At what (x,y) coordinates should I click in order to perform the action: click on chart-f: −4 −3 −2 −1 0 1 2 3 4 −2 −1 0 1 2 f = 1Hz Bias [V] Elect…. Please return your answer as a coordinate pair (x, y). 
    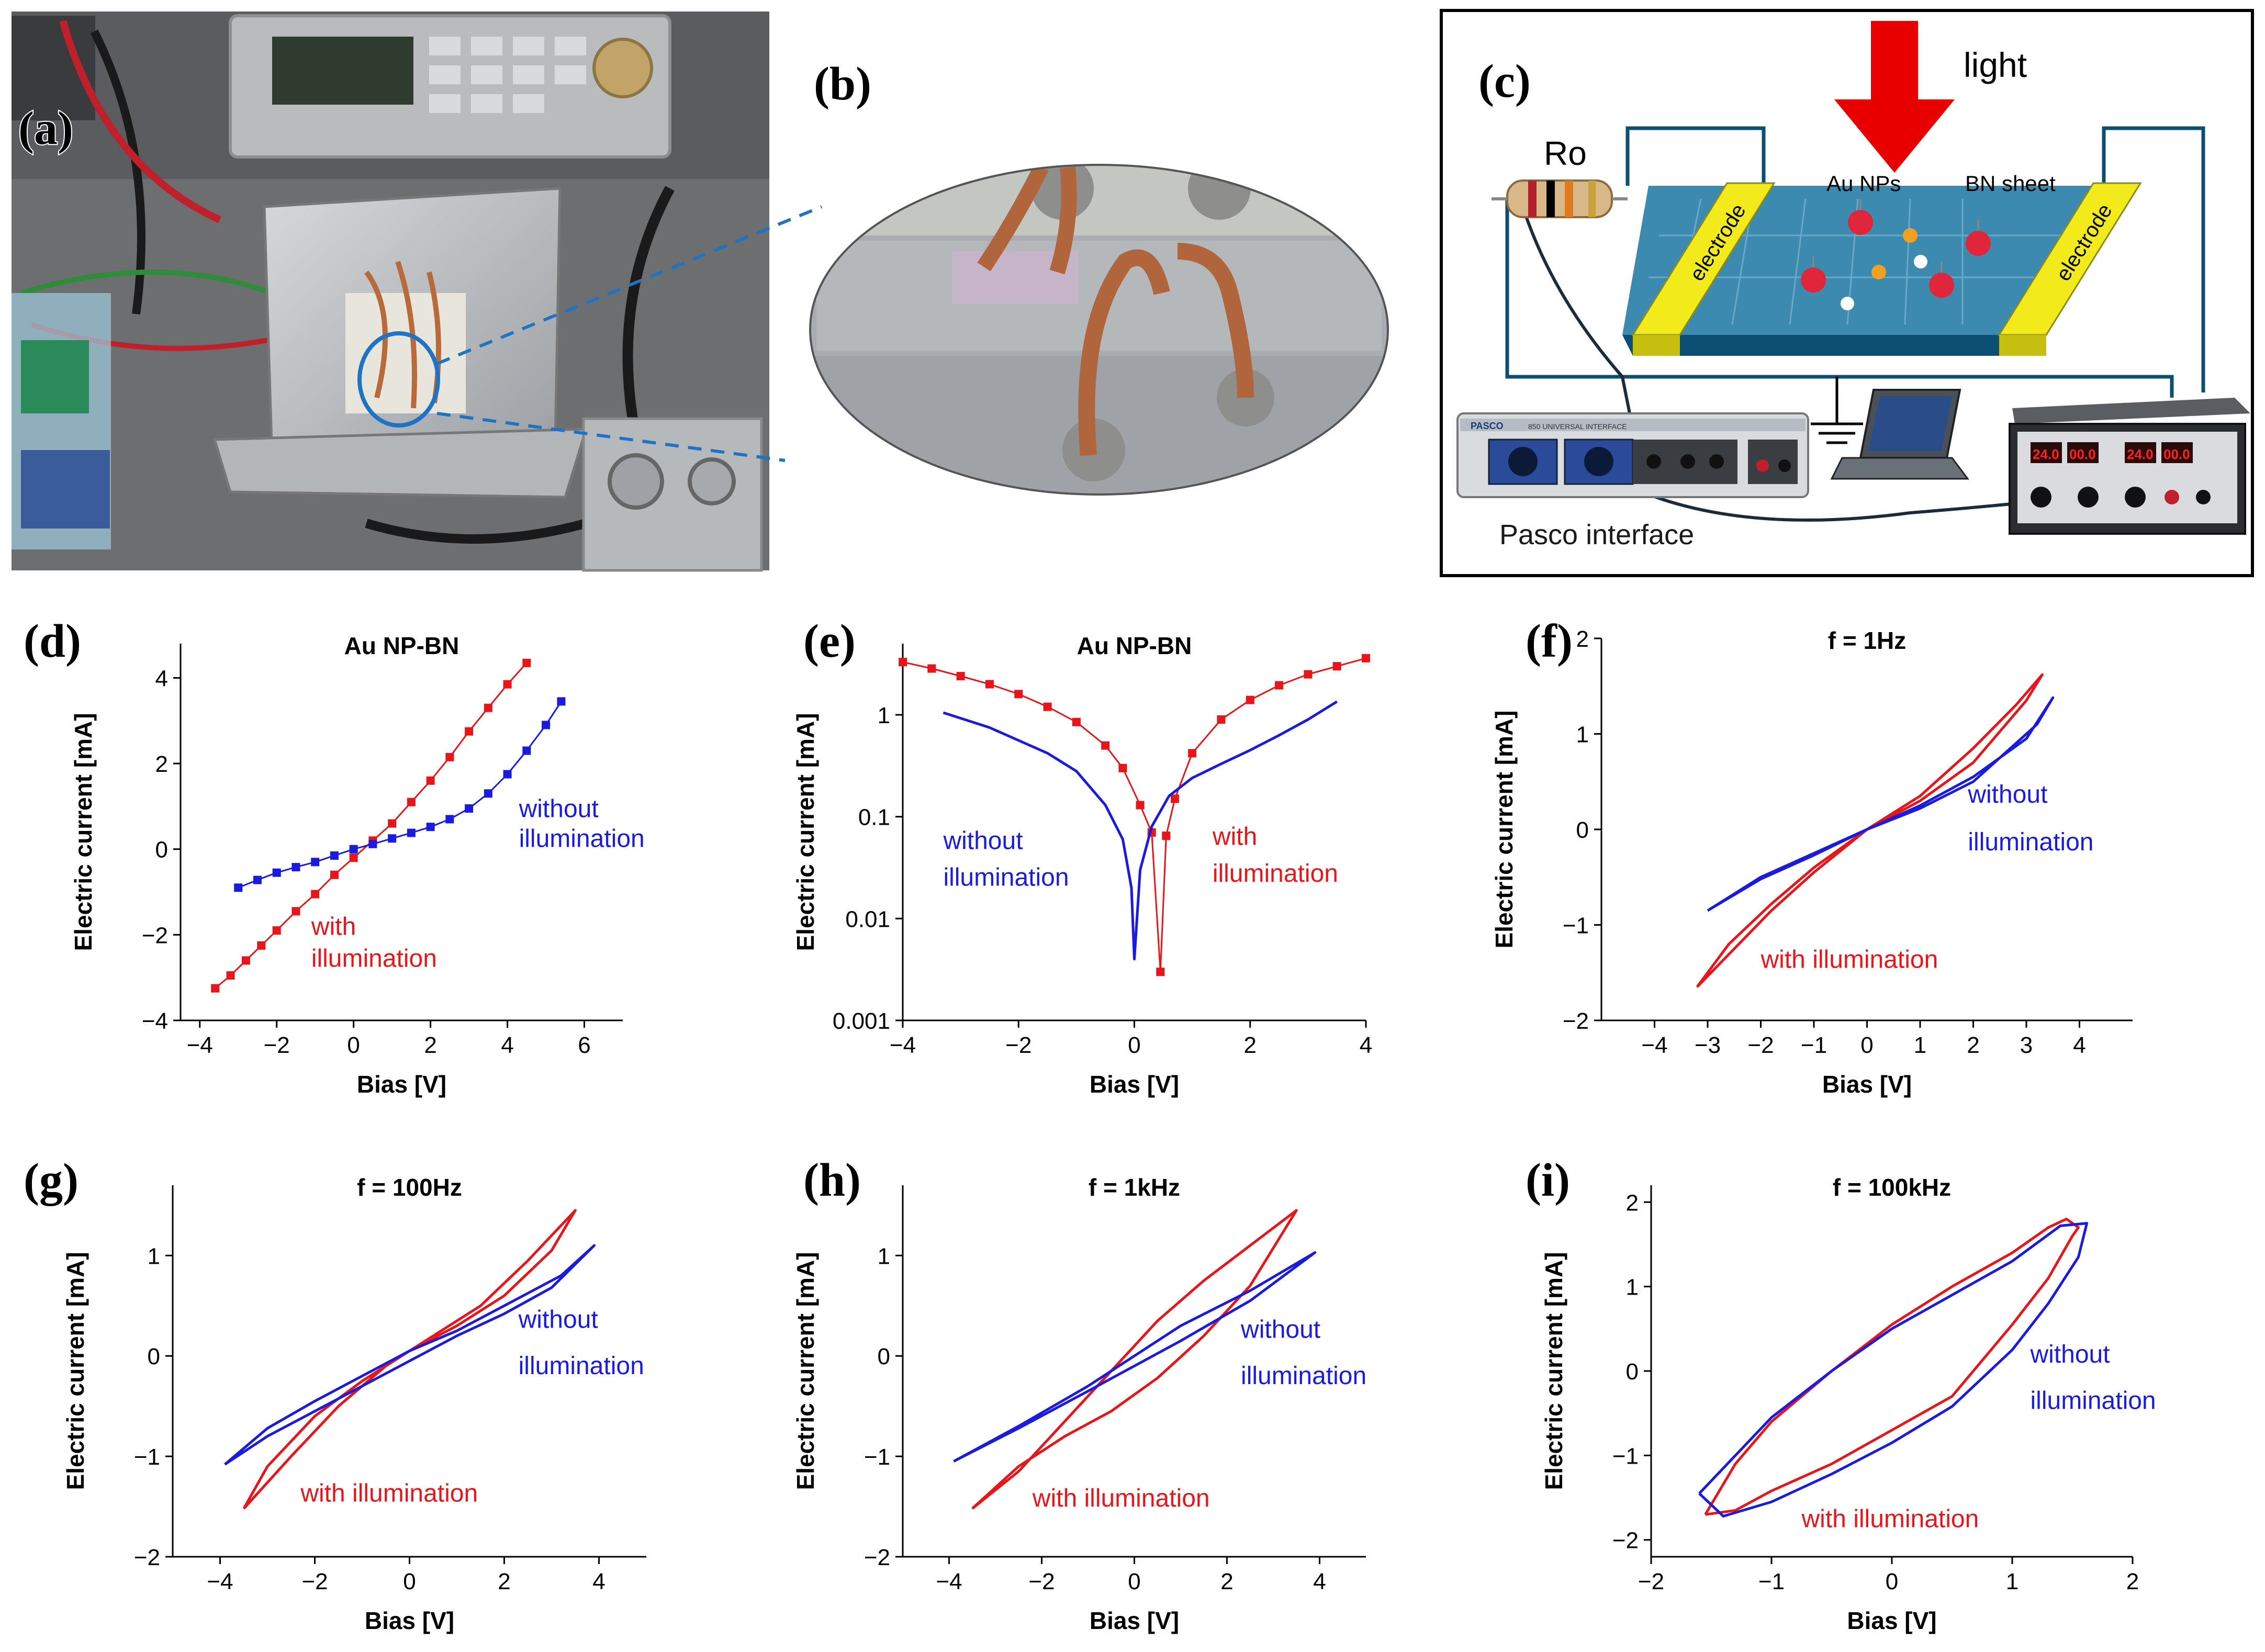
    Looking at the image, I should click on (1812, 862).